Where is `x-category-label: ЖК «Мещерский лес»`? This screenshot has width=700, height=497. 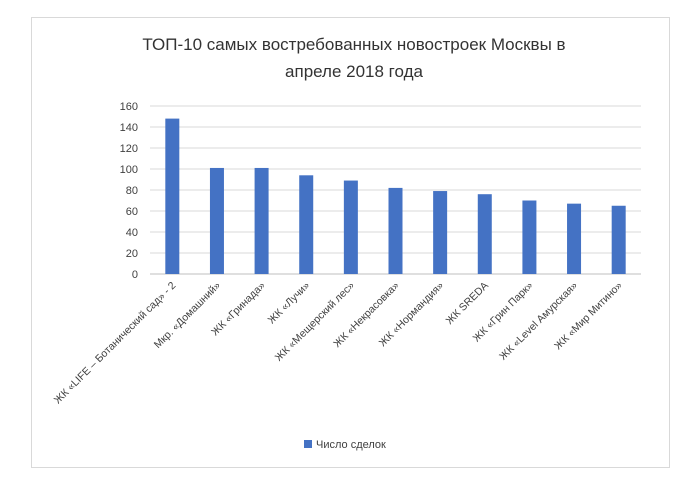
x-category-label: ЖК «Мещерский лес» is located at coordinates (315, 322).